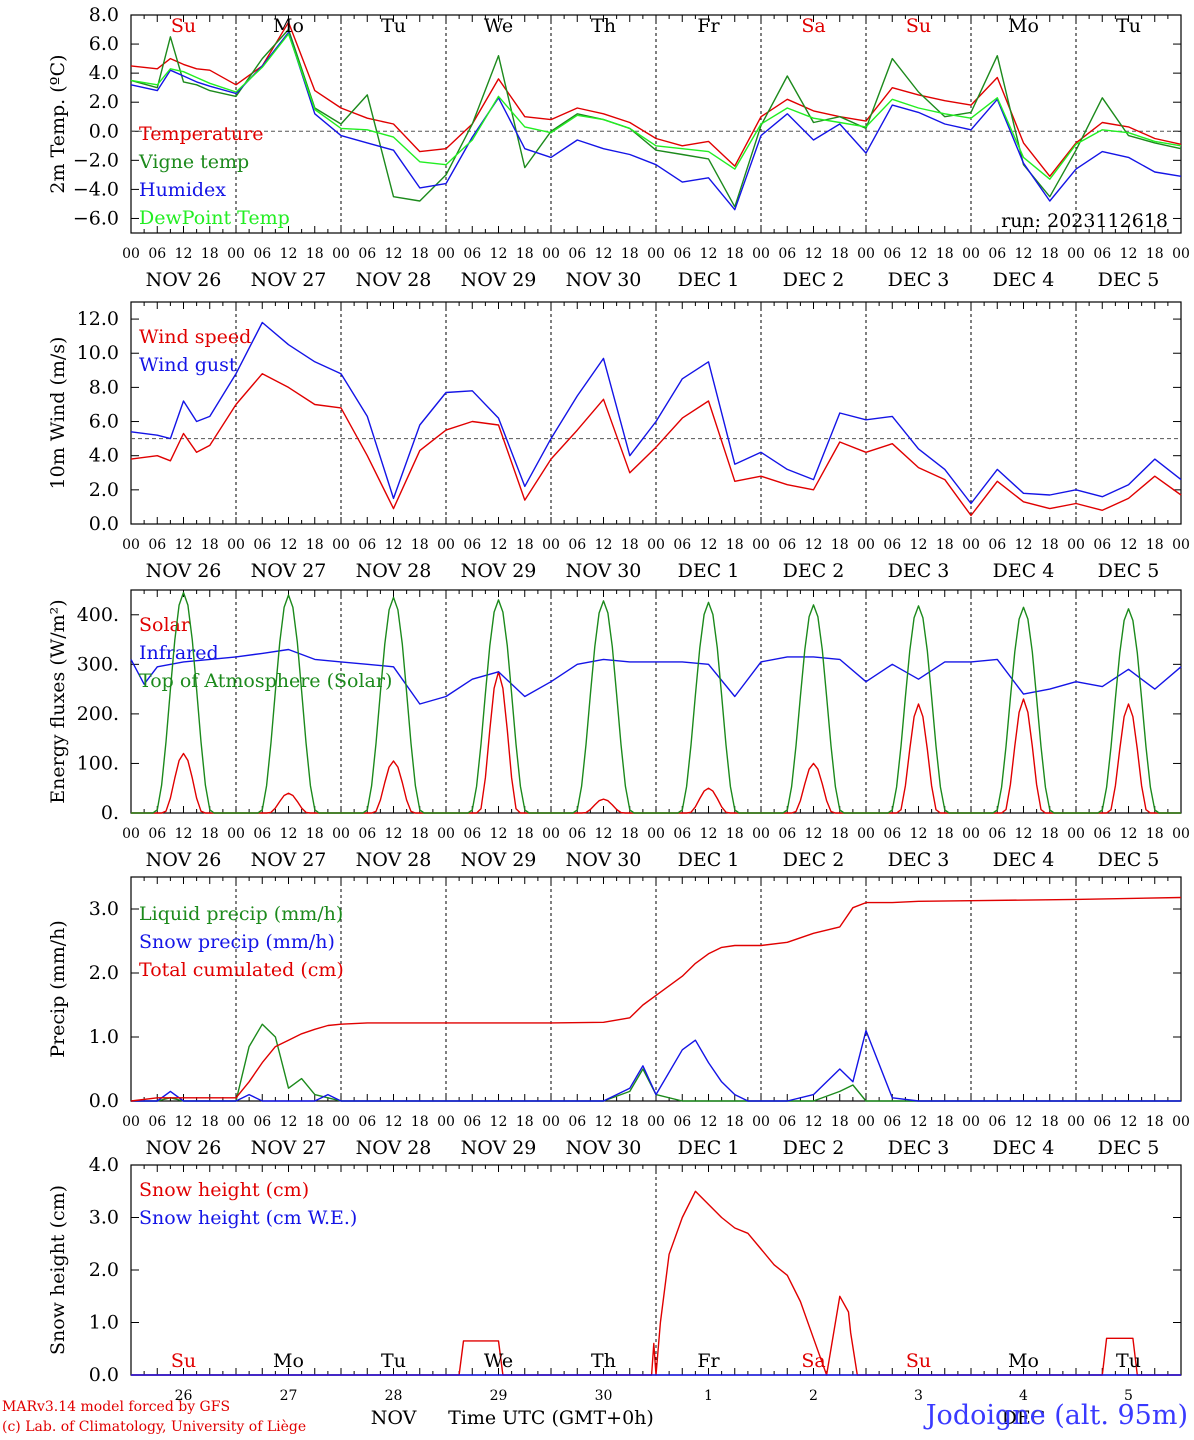 This screenshot has height=1440, width=1194. Describe the element at coordinates (656, 106) in the screenshot. I see `series-line-lightgreen` at that location.